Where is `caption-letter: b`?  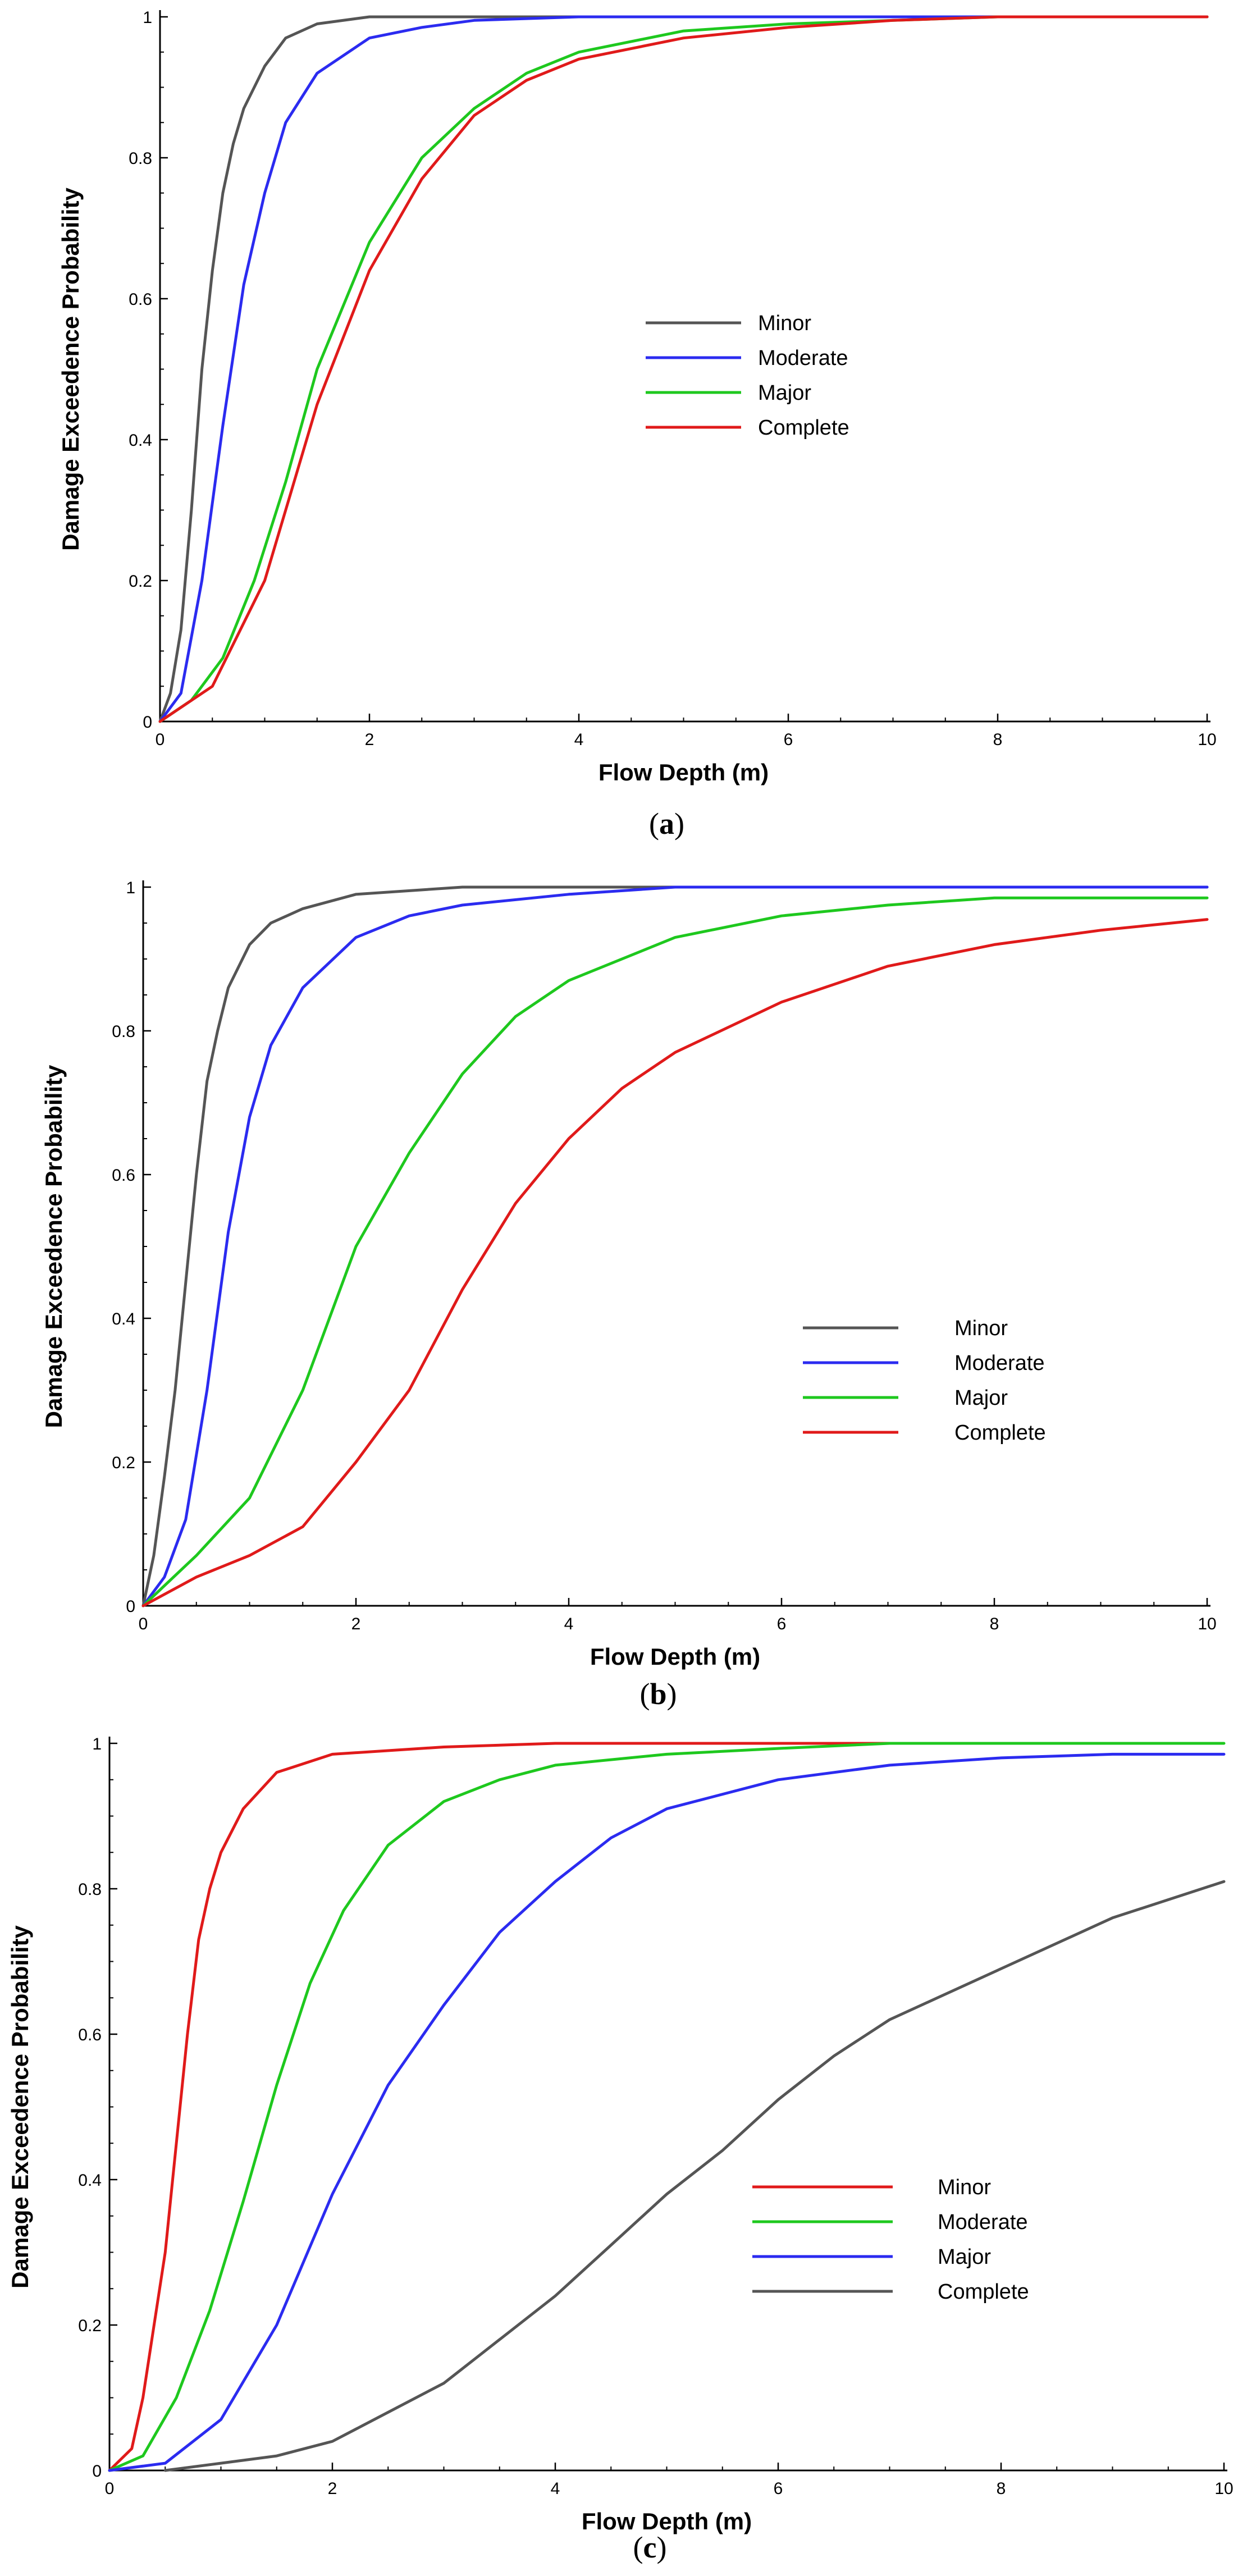 caption-letter: b is located at coordinates (658, 1694).